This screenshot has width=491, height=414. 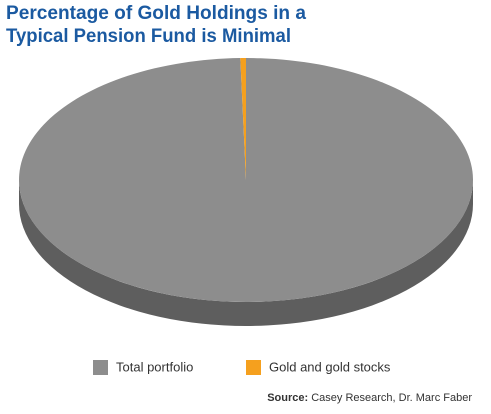 I want to click on source-text: Casey Research, Dr. Marc Faber, so click(x=391, y=398).